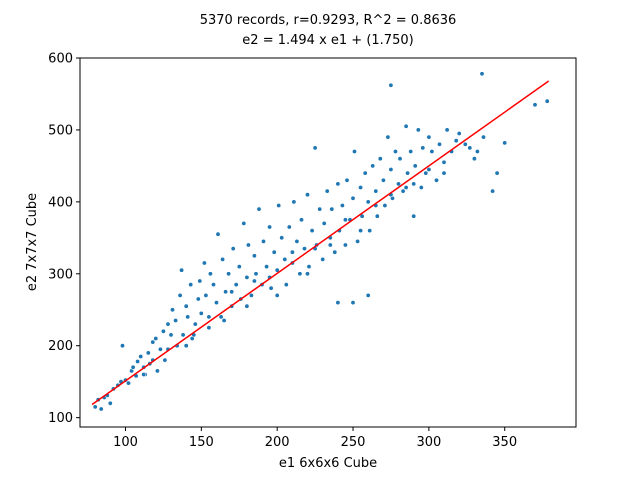  Describe the element at coordinates (327, 40) in the screenshot. I see `chart-subtitle: e2 = 1.494 x e1 + (1.750)` at that location.